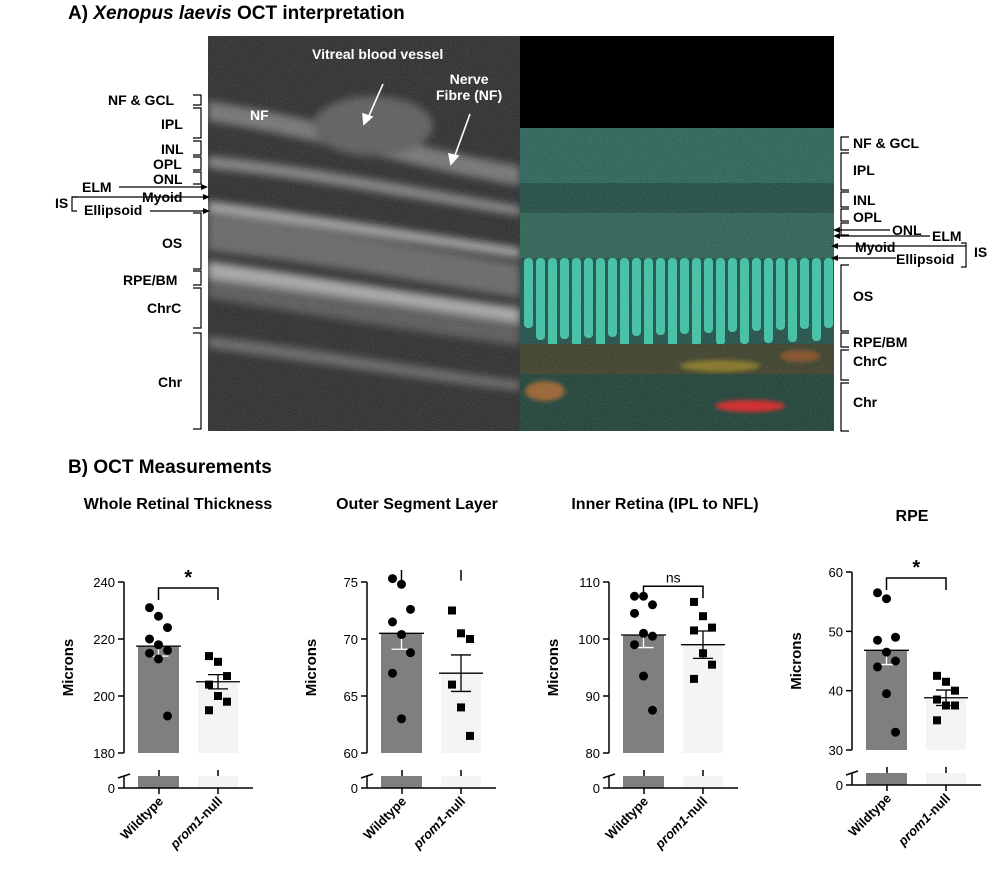  Describe the element at coordinates (351, 582) in the screenshot. I see `y-tick-label: 75` at that location.